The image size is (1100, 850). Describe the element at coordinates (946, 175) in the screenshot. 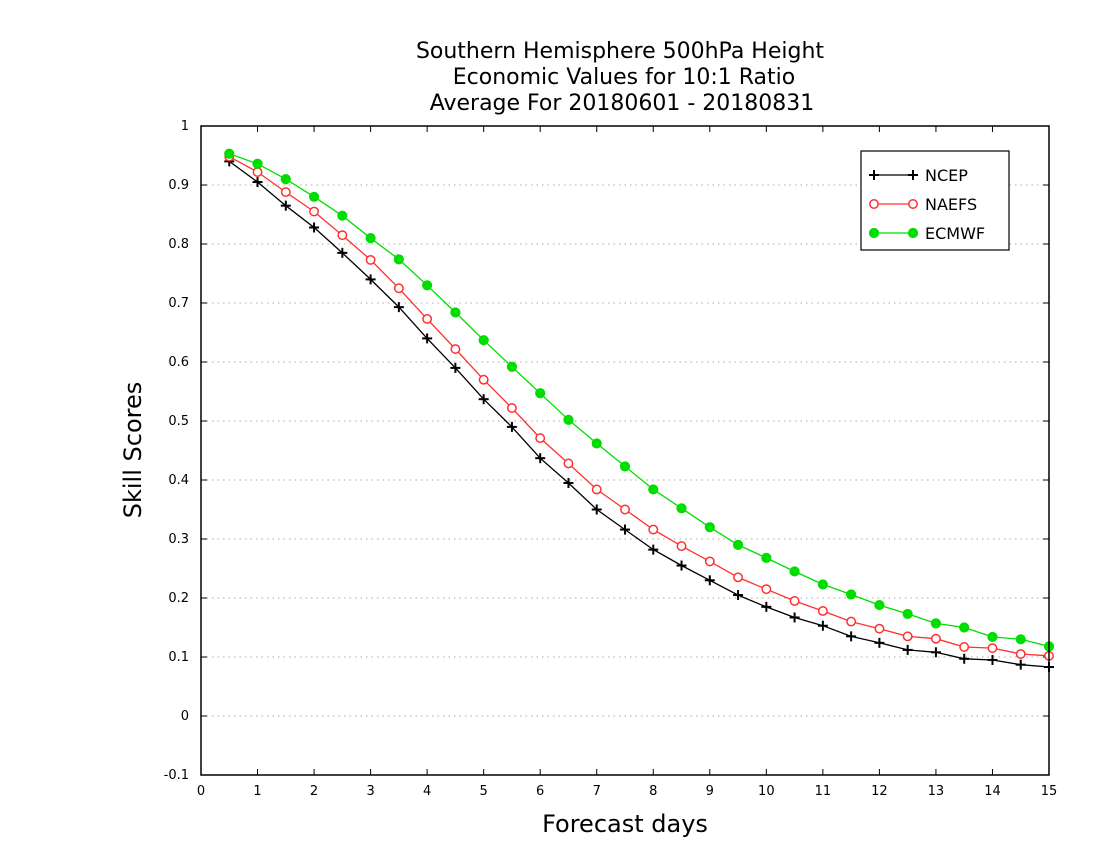

I see `legend-label-ncep: NCEP` at that location.